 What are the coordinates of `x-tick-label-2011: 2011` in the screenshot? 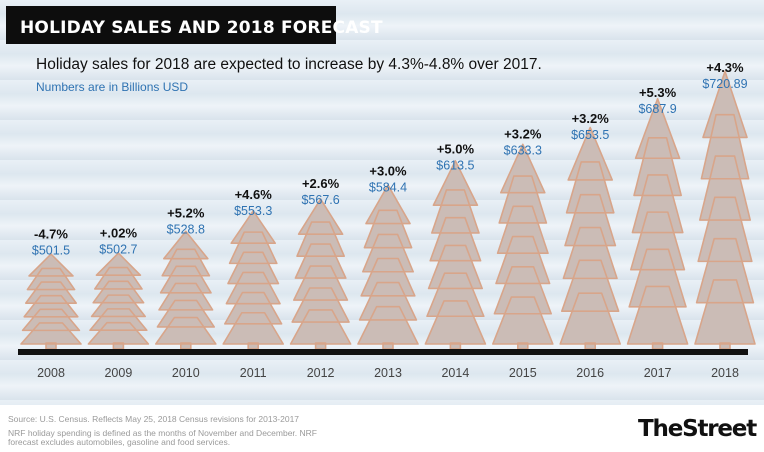 It's located at (253, 373).